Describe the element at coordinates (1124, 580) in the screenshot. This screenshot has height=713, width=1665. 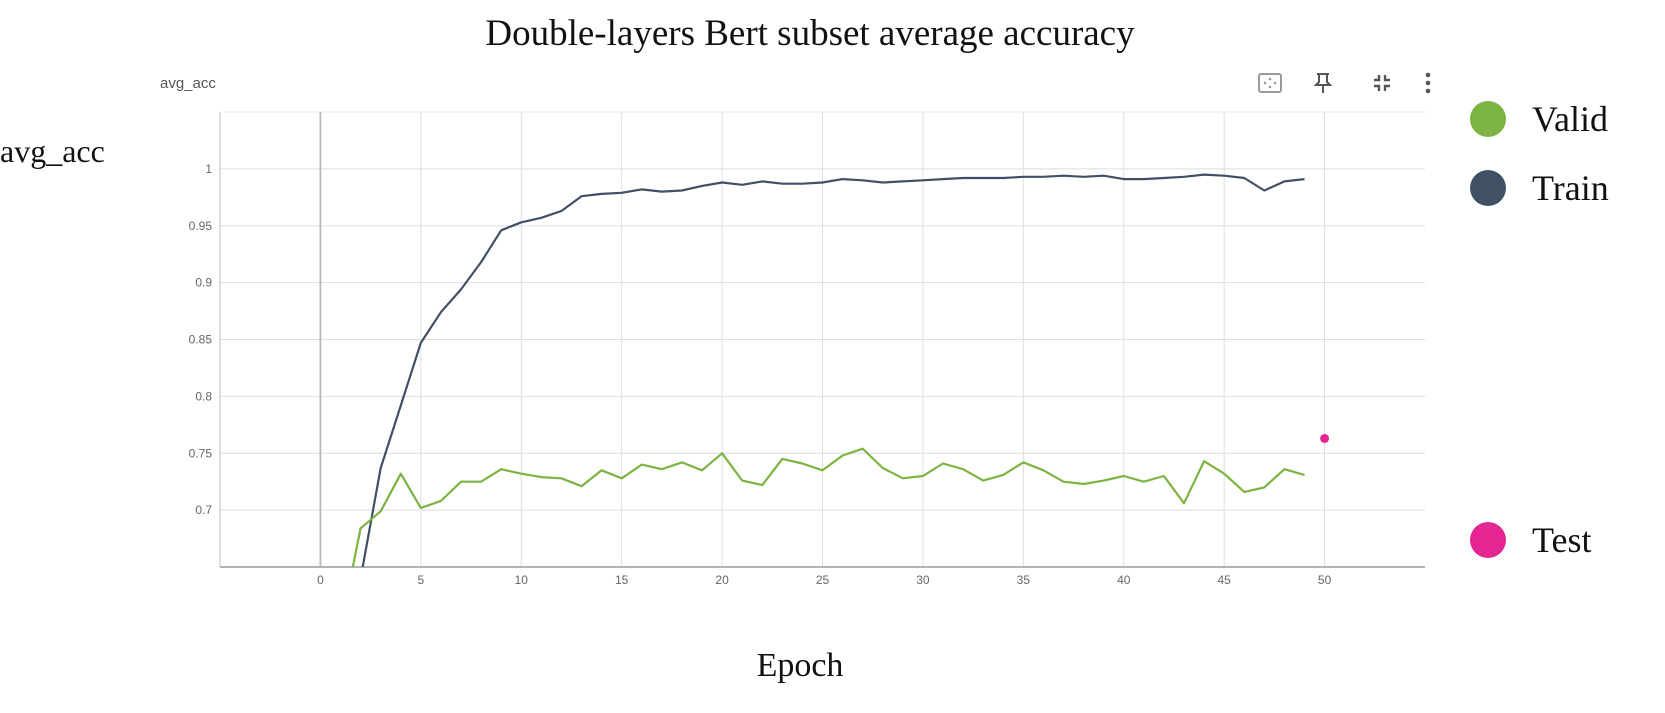
I see `x-tick-label: 40` at that location.